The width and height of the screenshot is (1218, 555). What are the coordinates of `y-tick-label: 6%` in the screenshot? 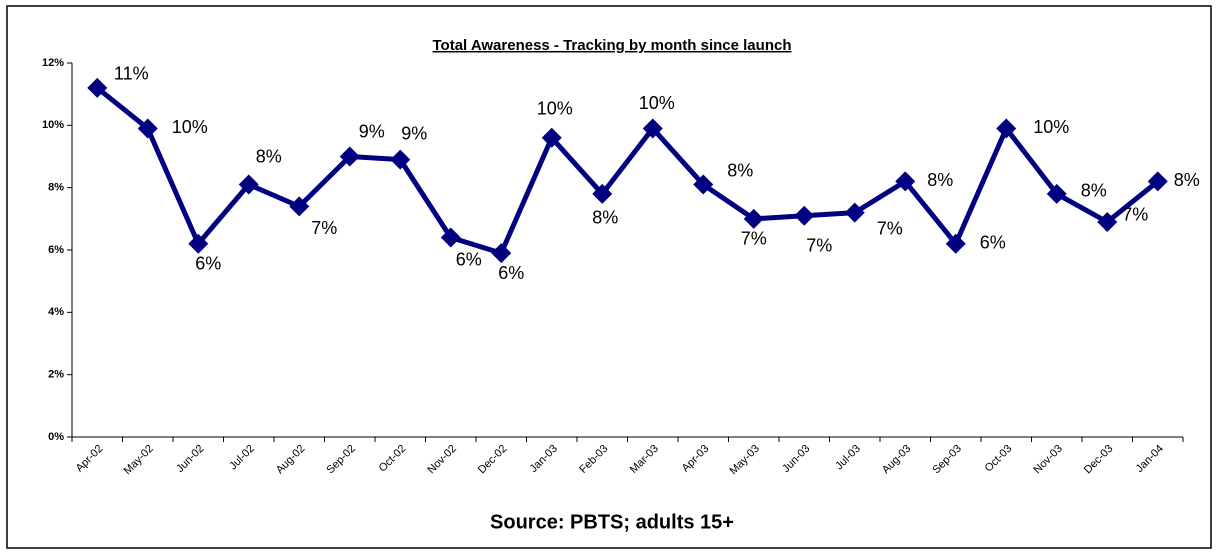 It's located at (56, 250).